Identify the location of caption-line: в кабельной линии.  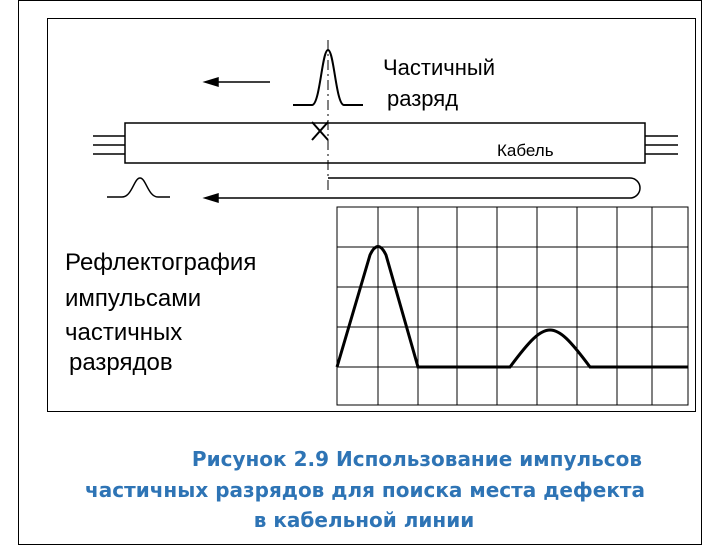
(364, 520).